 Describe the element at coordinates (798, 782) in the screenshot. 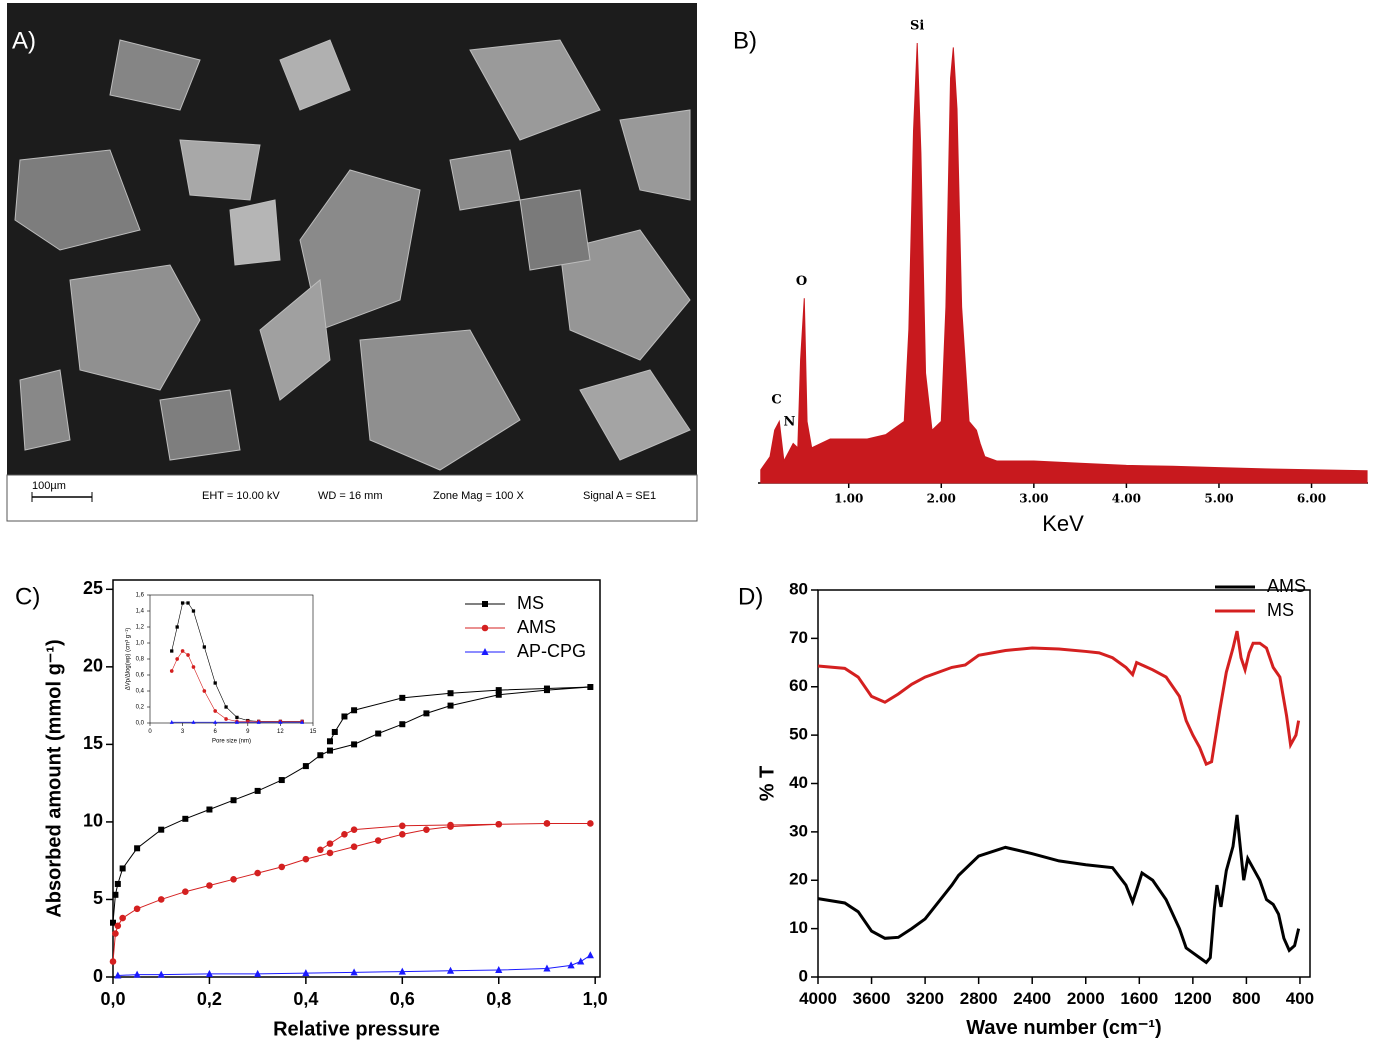

I see `y-tick-label: 40` at that location.